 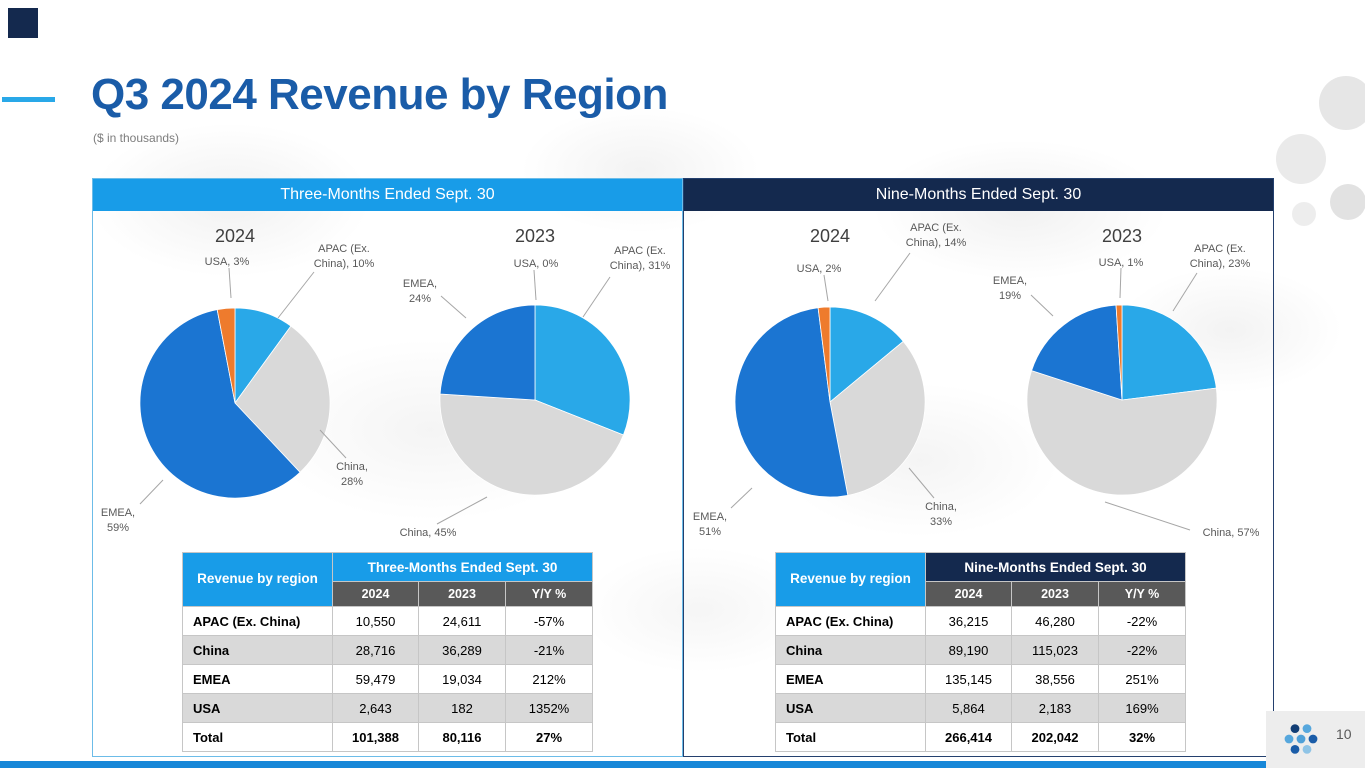 I want to click on page-title: Q3 2024 Revenue by Region, so click(x=379, y=94).